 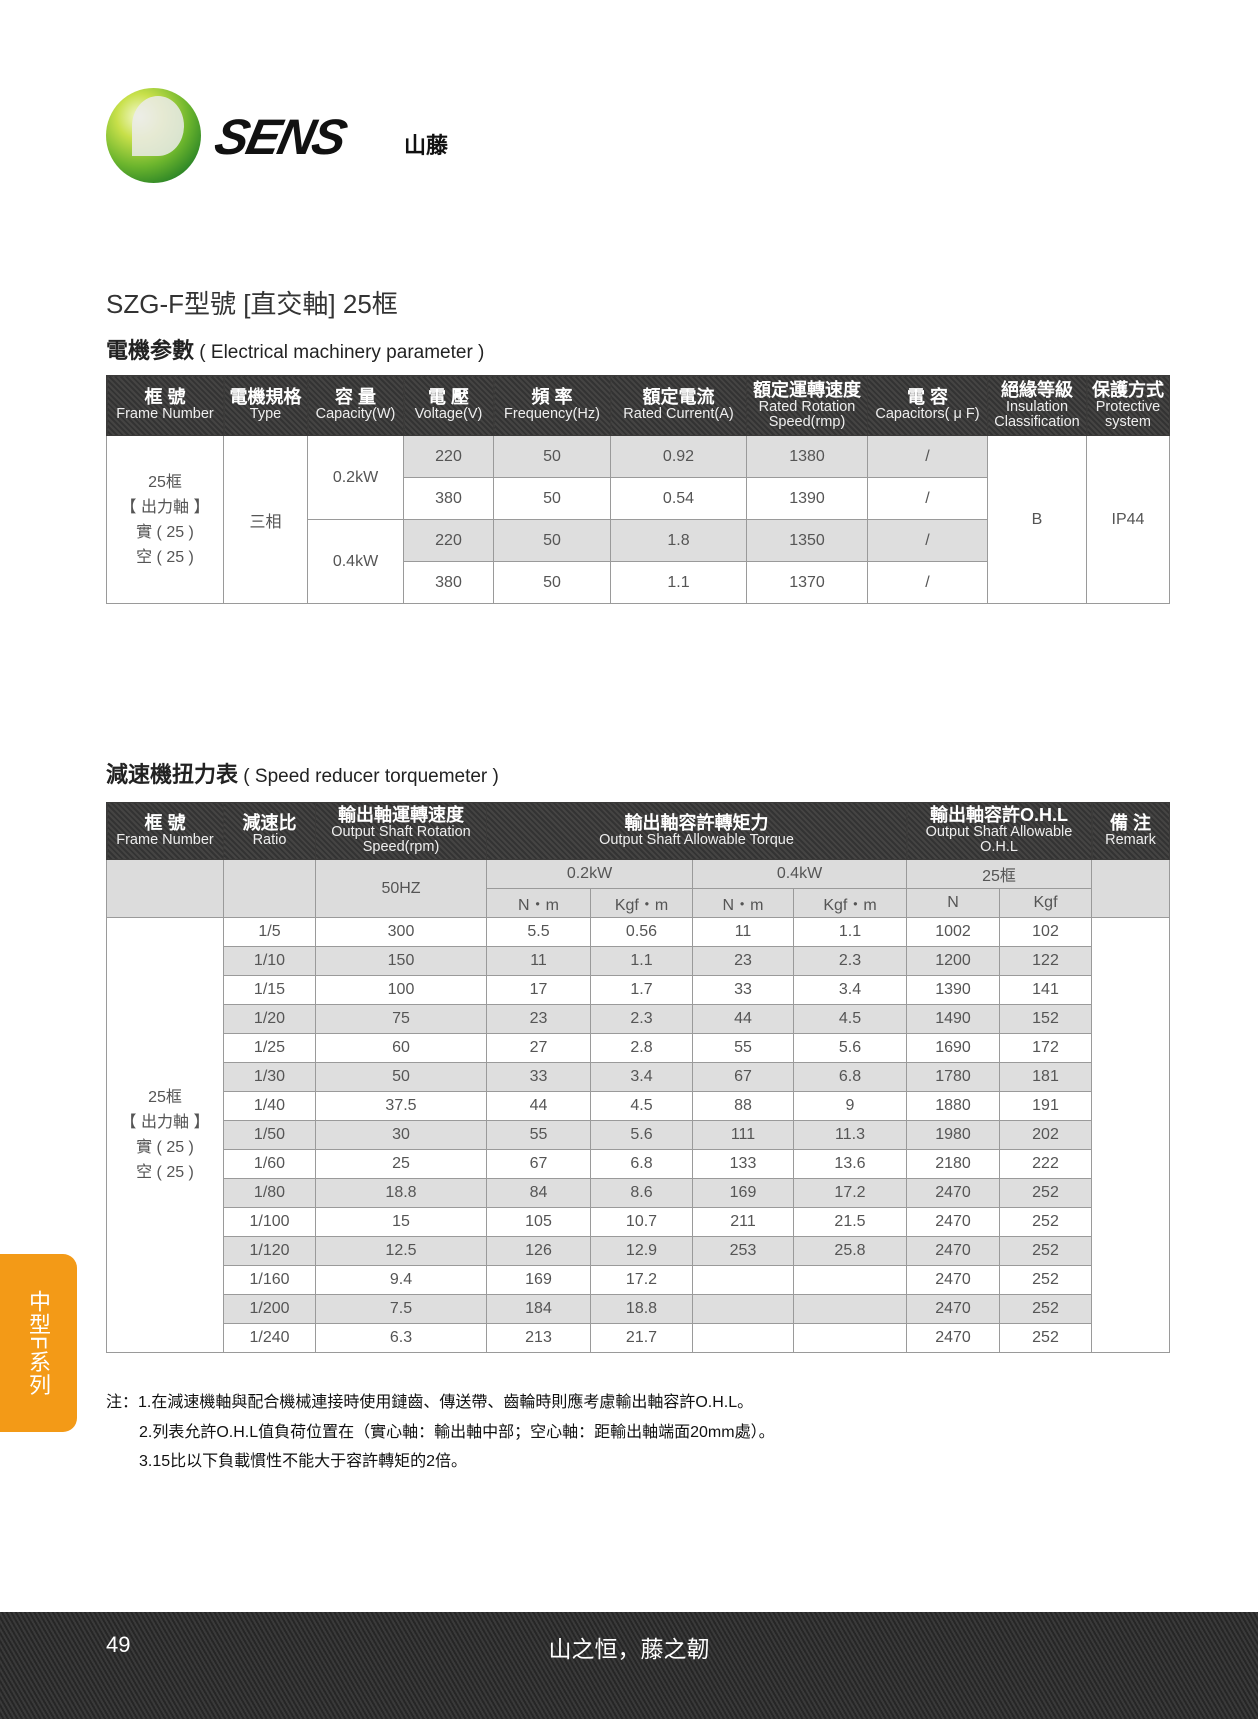 I want to click on value-cell: 1380, so click(x=807, y=456).